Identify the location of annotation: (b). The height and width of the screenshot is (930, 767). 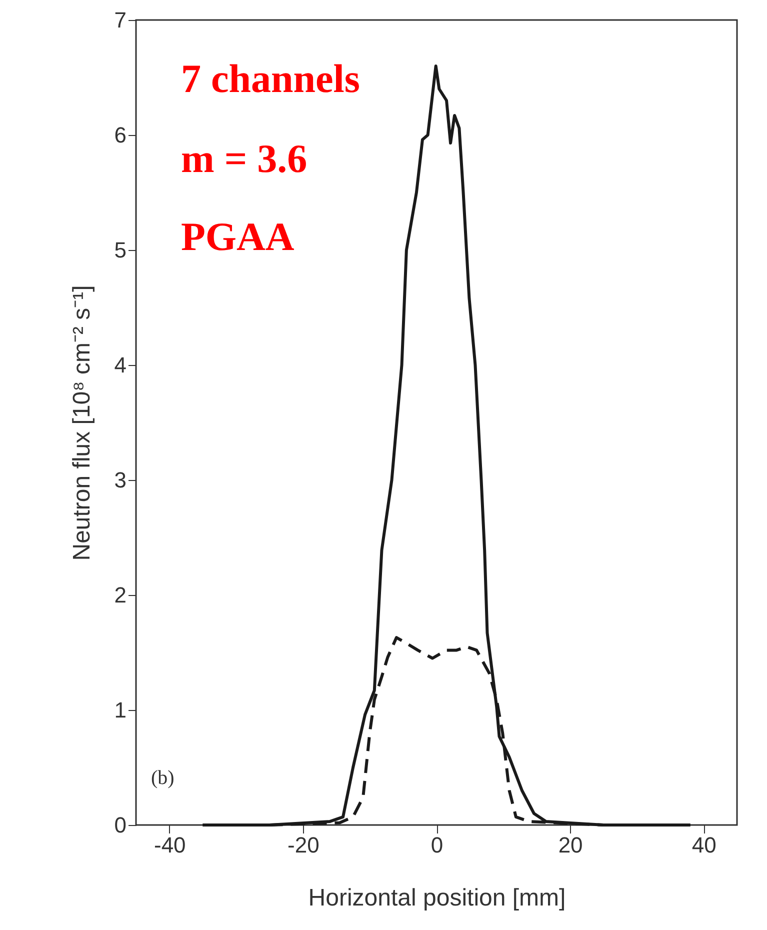
(162, 778).